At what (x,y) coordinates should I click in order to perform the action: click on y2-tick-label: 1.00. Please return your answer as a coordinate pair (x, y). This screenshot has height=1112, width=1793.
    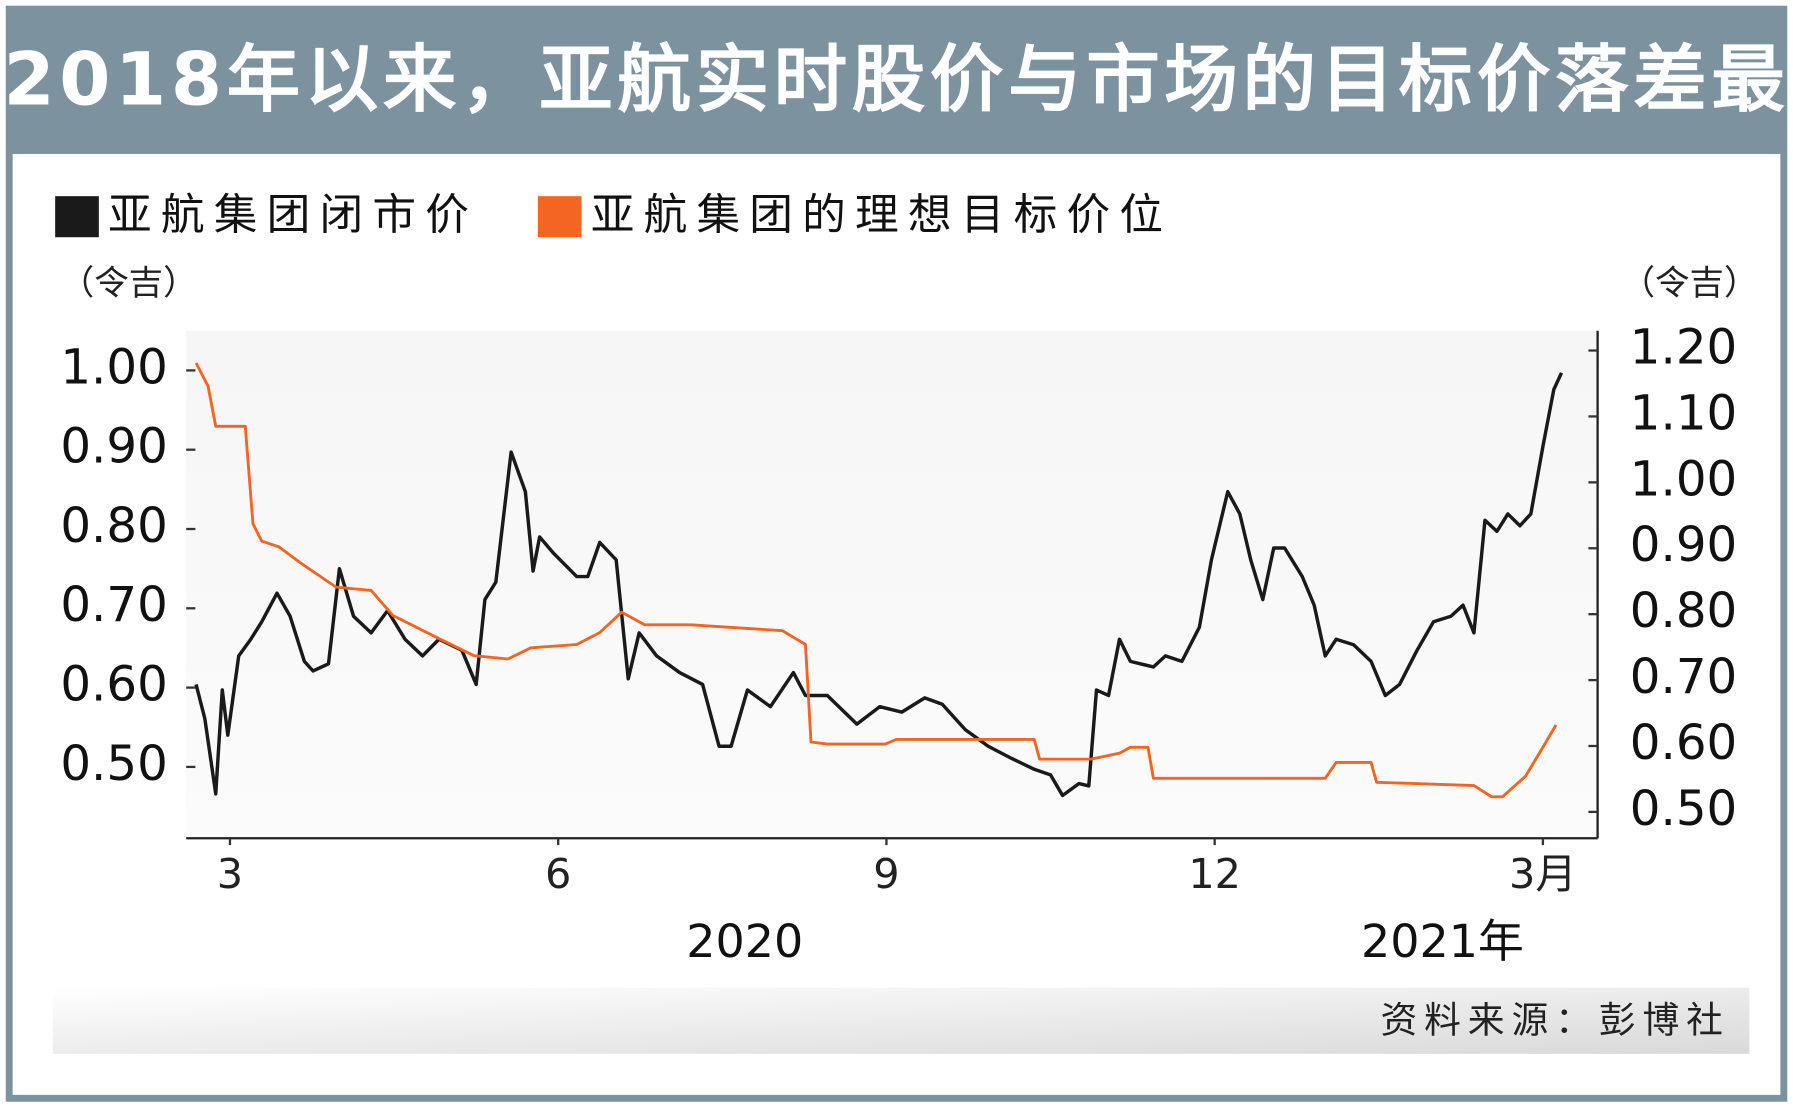
    Looking at the image, I should click on (1683, 479).